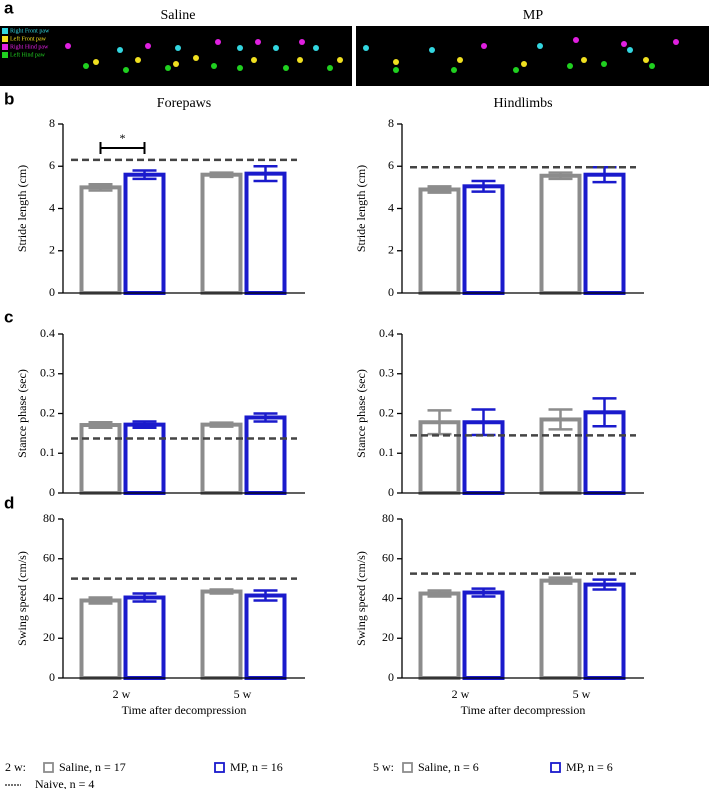 This screenshot has width=709, height=789. I want to click on panel-label: a, so click(9, 8).